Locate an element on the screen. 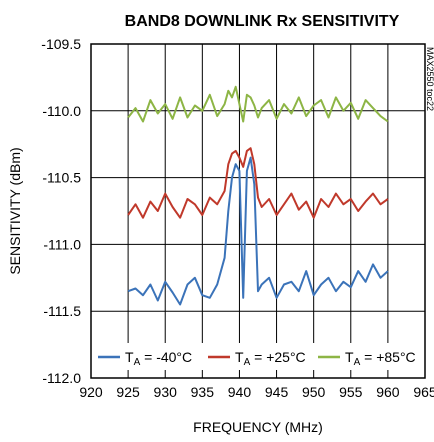  y-tick-labels: -109.5 -110.0 -110.5 -111.0 -111.5 -112.0 is located at coordinates (61, 211).